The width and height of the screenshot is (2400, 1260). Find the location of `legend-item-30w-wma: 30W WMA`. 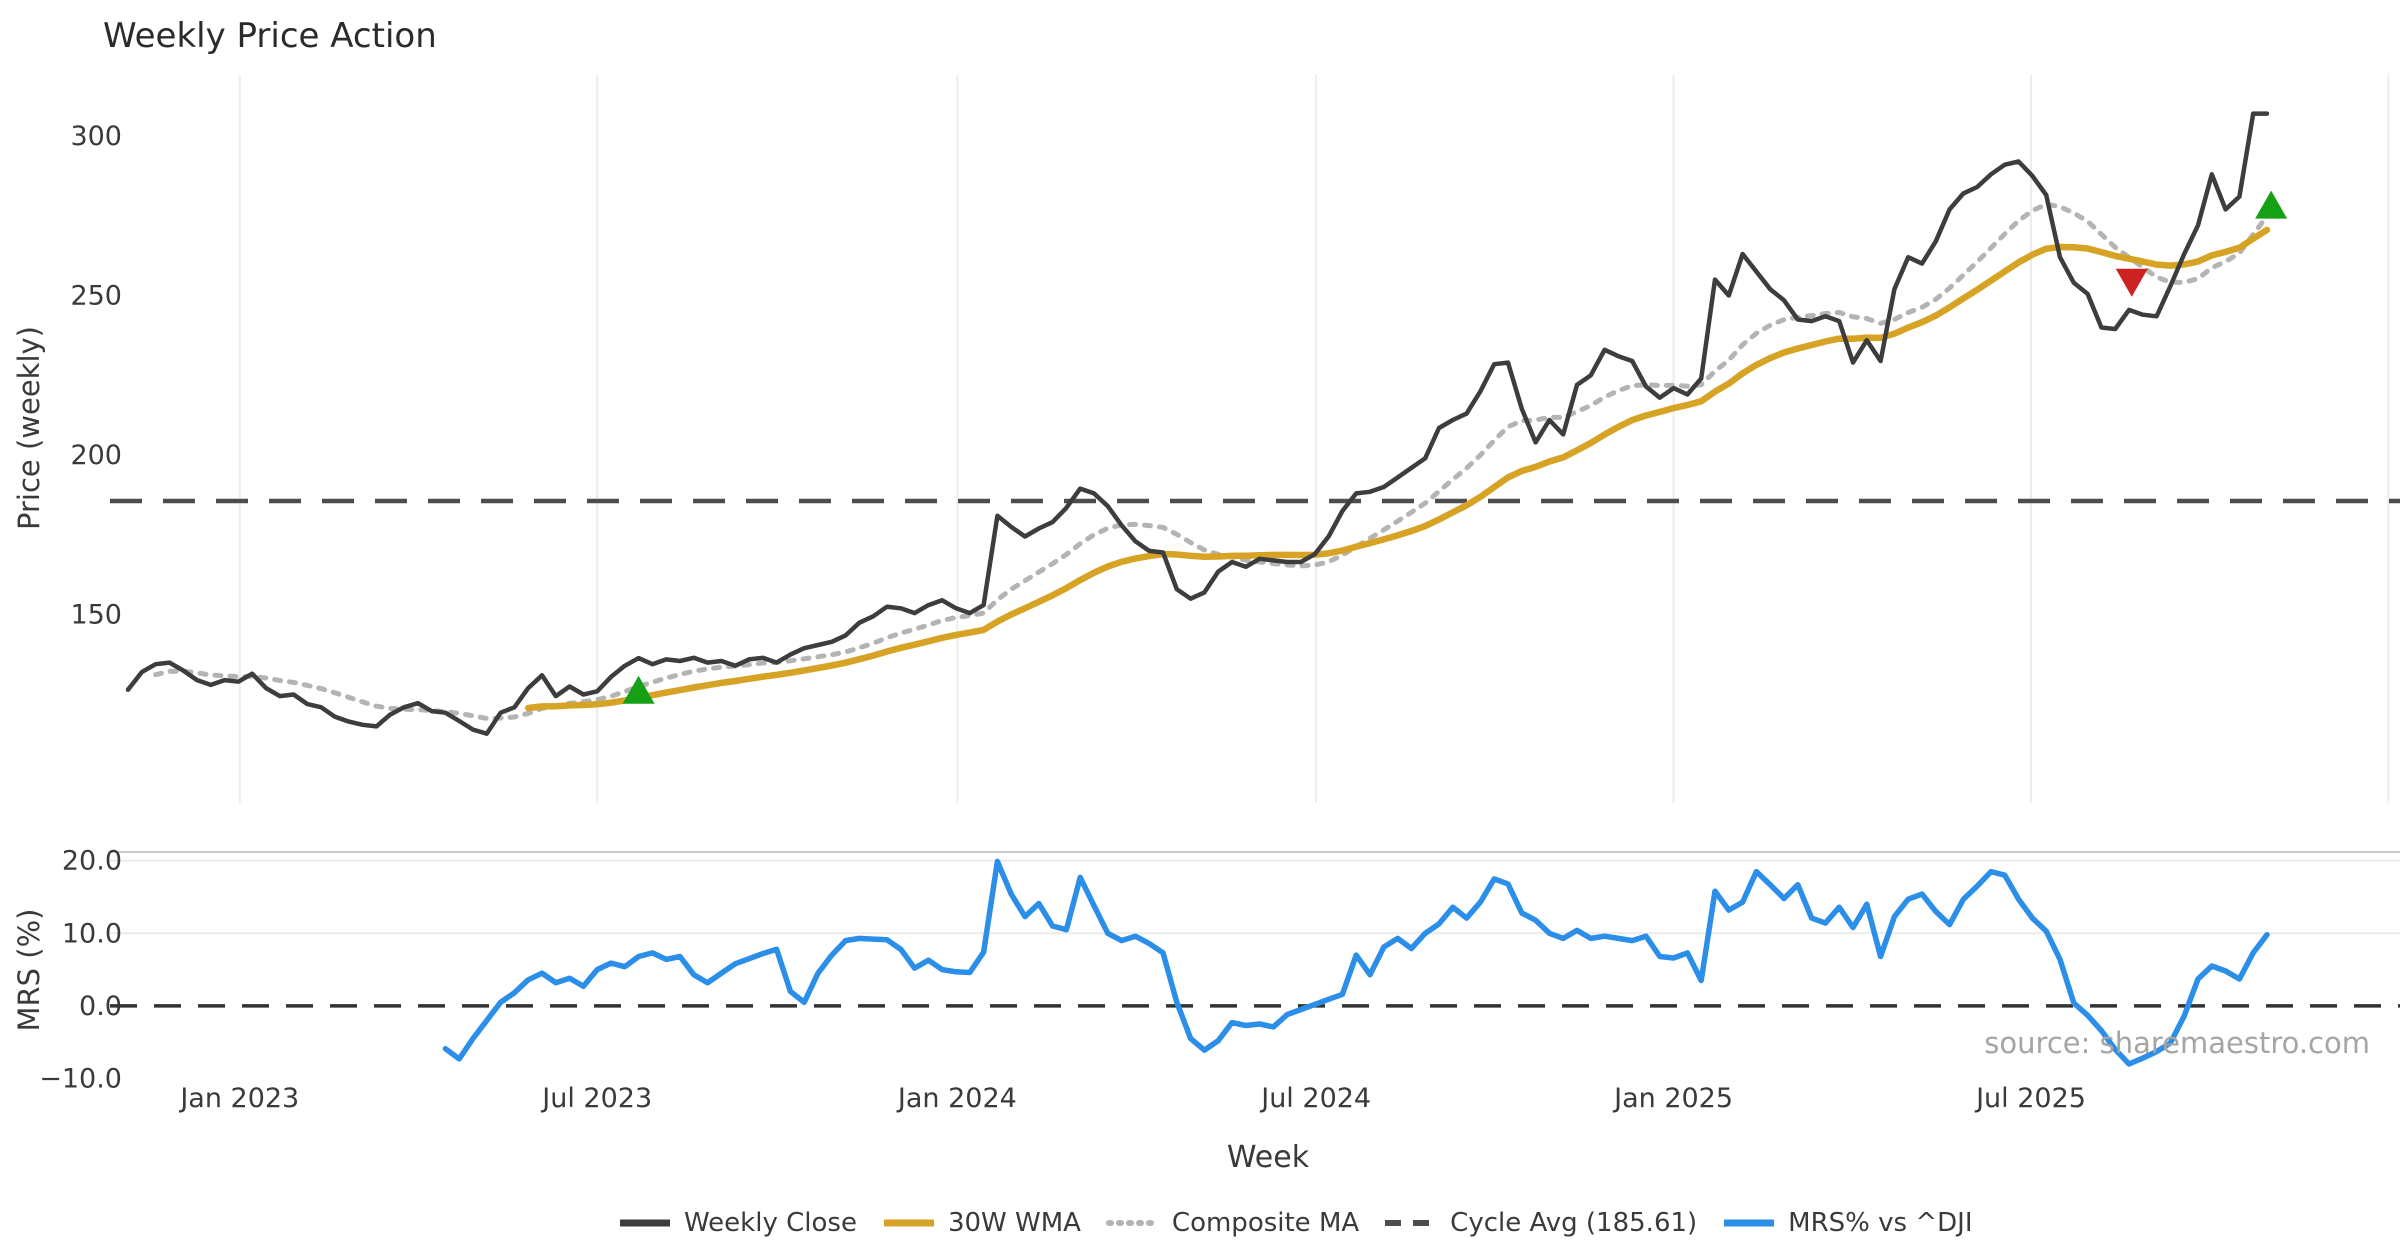

legend-item-30w-wma: 30W WMA is located at coordinates (981, 1223).